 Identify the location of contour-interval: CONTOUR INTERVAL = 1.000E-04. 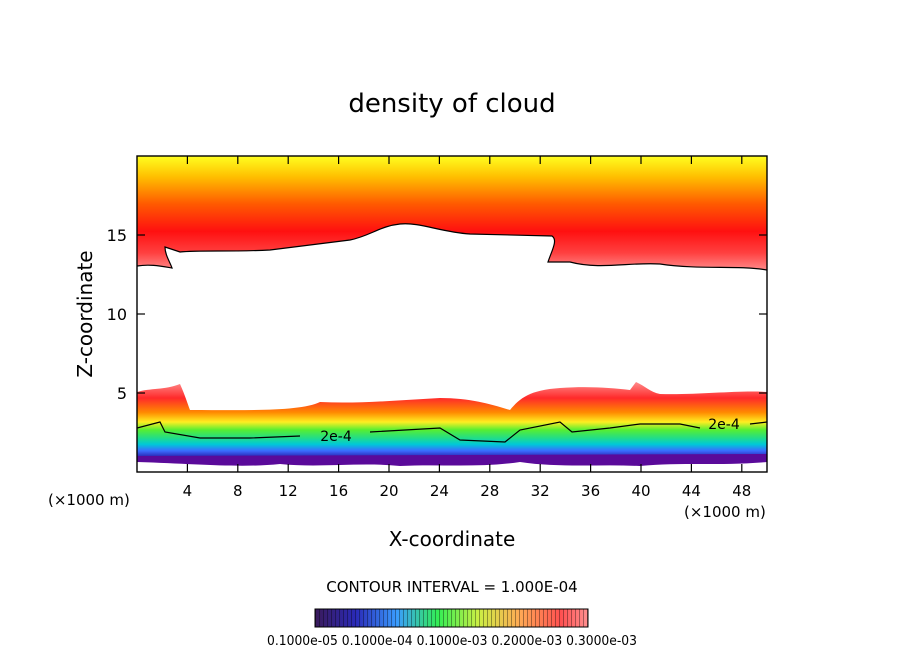
(451, 587).